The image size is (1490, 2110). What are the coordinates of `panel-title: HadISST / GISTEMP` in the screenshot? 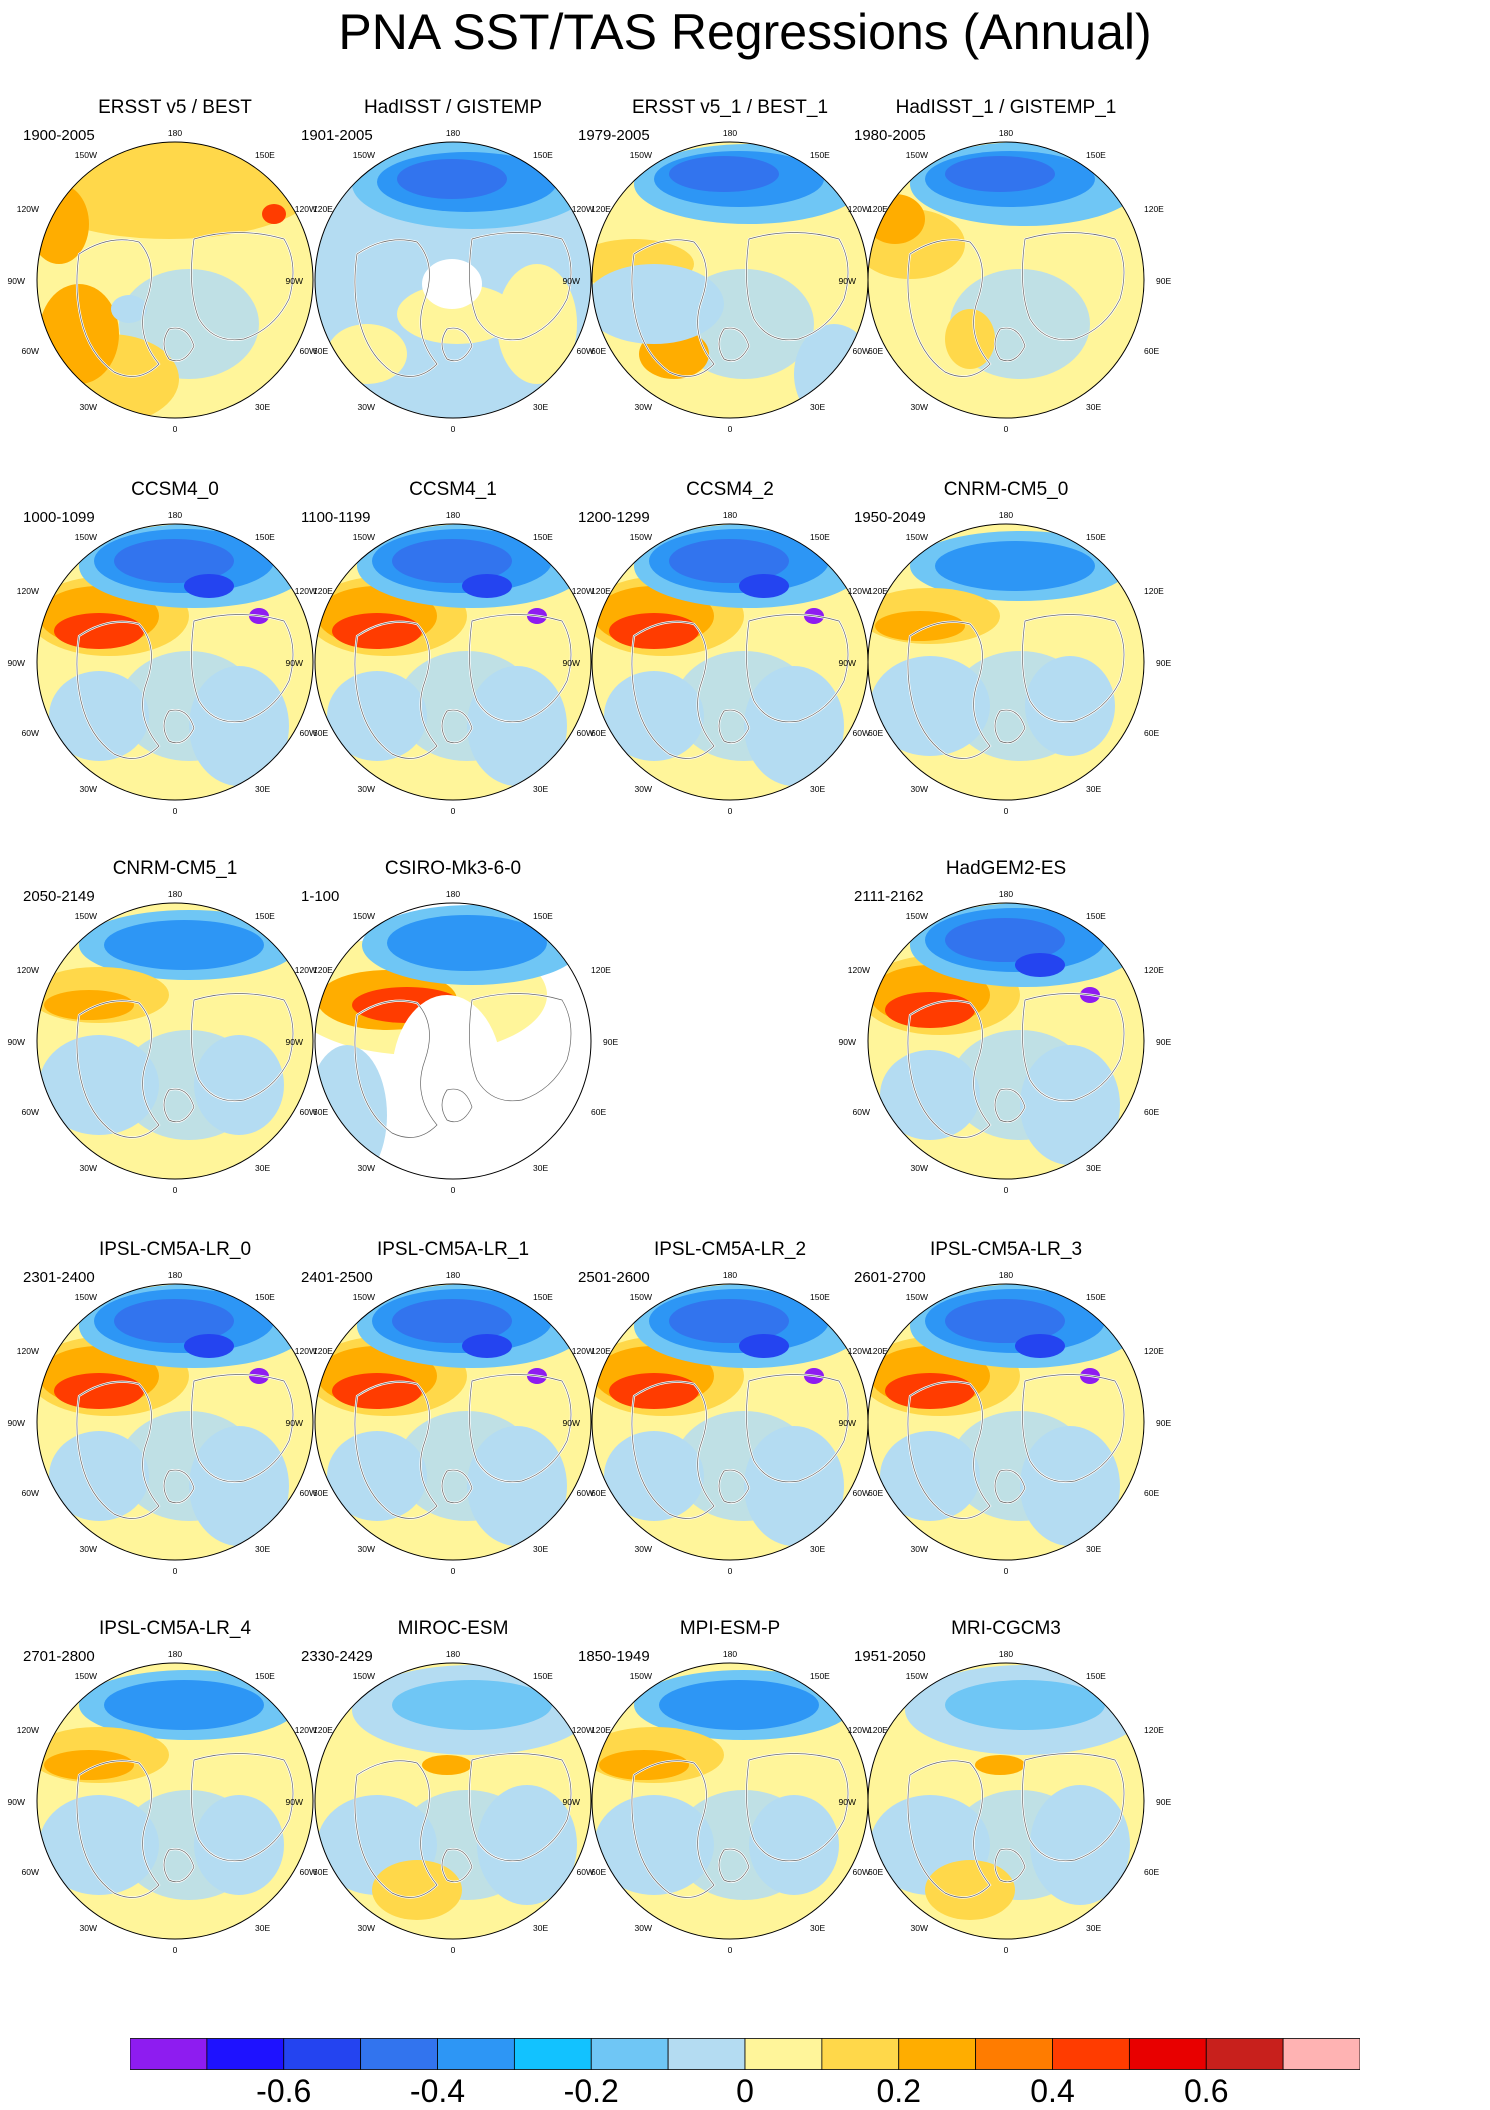 It's located at (453, 107).